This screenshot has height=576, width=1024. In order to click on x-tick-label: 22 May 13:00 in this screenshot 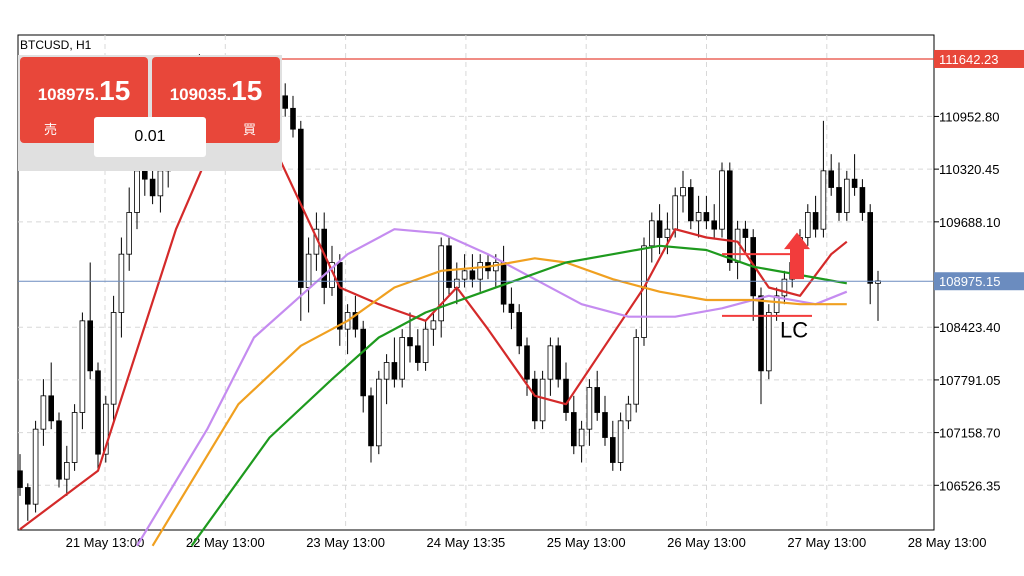, I will do `click(225, 542)`.